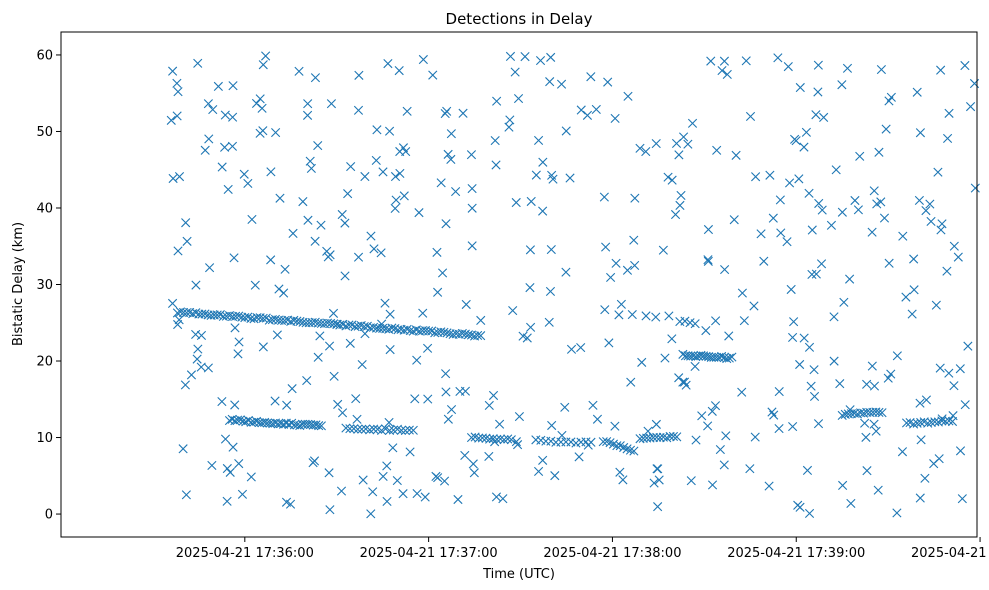 The image size is (989, 590). I want to click on chart-title: Detections in Delay, so click(519, 19).